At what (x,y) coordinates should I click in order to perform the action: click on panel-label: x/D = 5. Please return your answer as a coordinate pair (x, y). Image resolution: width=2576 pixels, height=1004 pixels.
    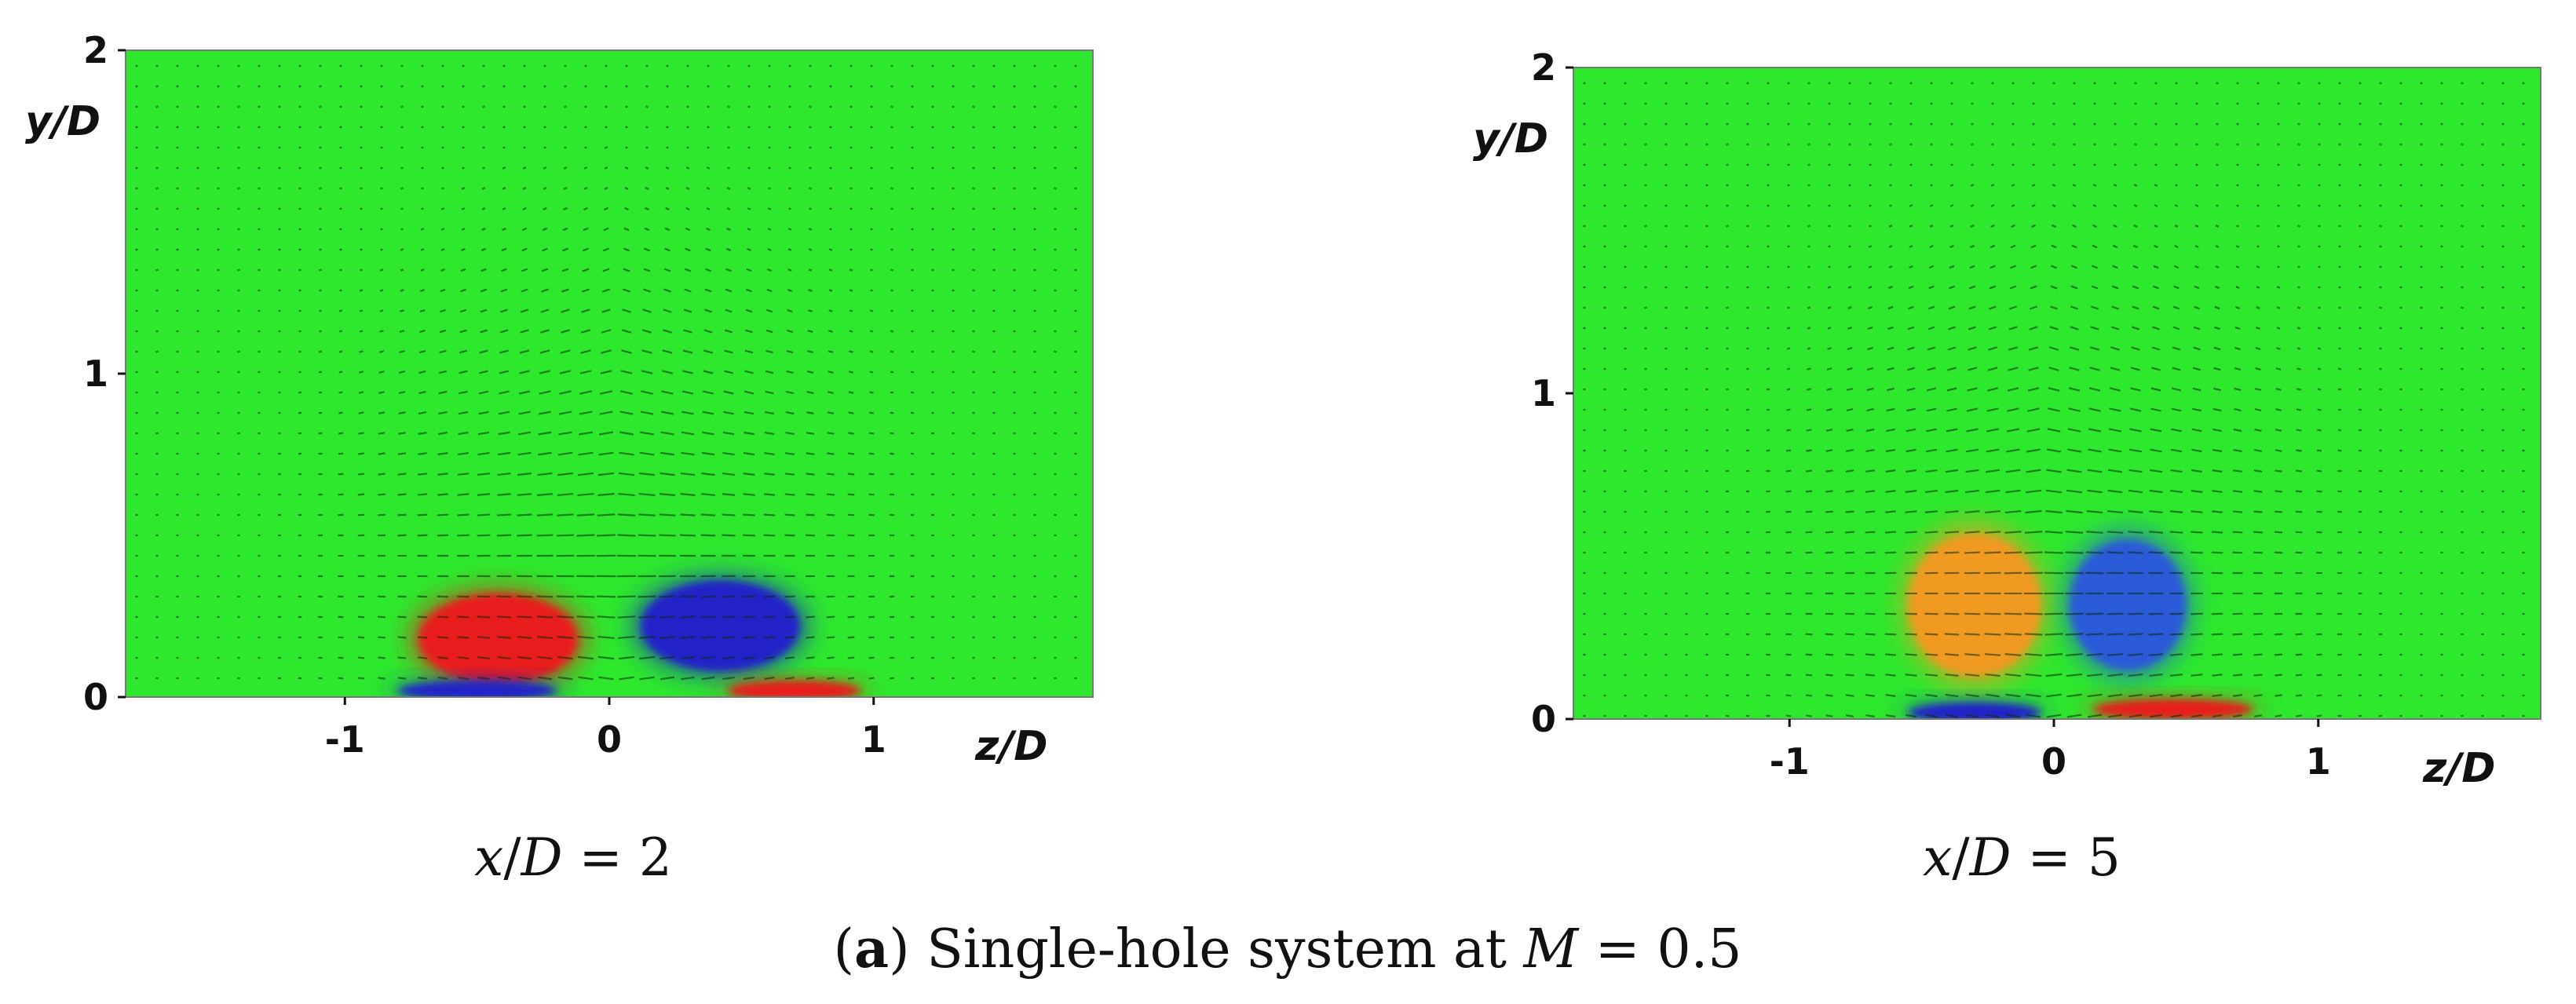
    Looking at the image, I should click on (2022, 857).